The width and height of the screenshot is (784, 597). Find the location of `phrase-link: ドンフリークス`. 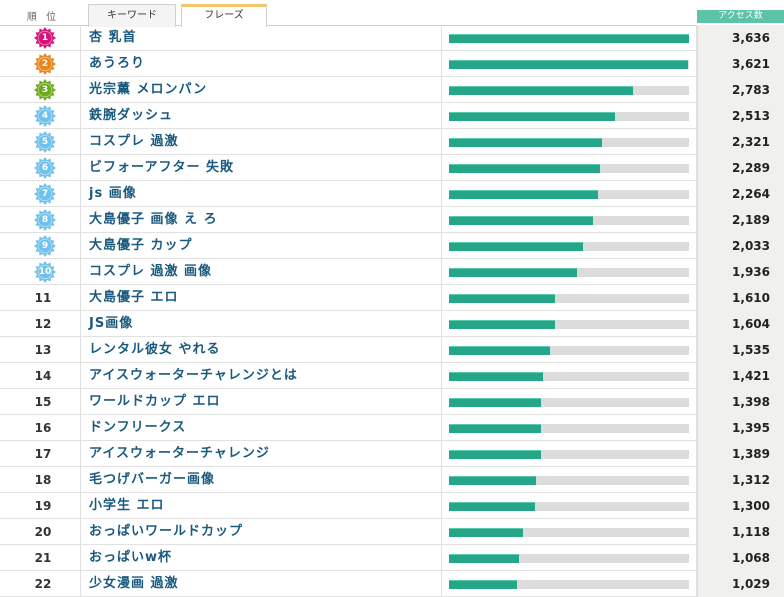

phrase-link: ドンフリークス is located at coordinates (138, 427).